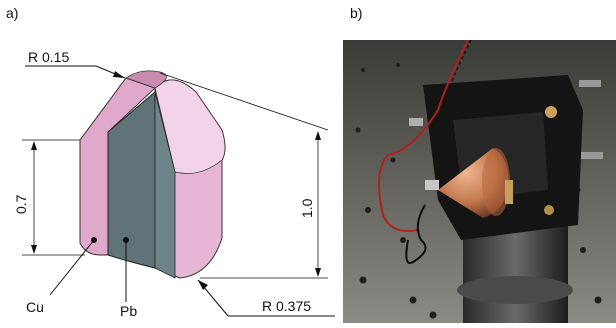 The image size is (616, 328). What do you see at coordinates (432, 185) in the screenshot?
I see `connector-lower` at bounding box center [432, 185].